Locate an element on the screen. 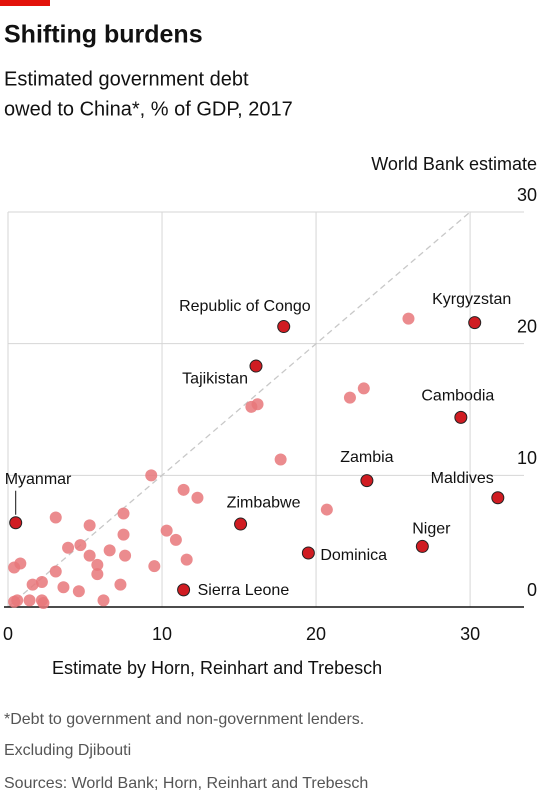 This screenshot has height=800, width=539. x-tick-label: 30 is located at coordinates (470, 634).